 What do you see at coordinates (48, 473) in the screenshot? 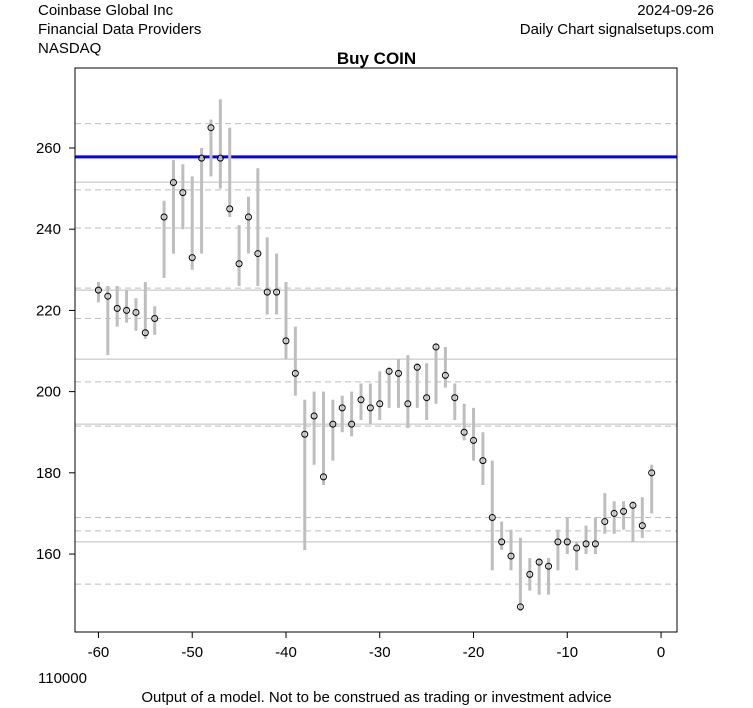
I see `y-tick-label: 180` at bounding box center [48, 473].